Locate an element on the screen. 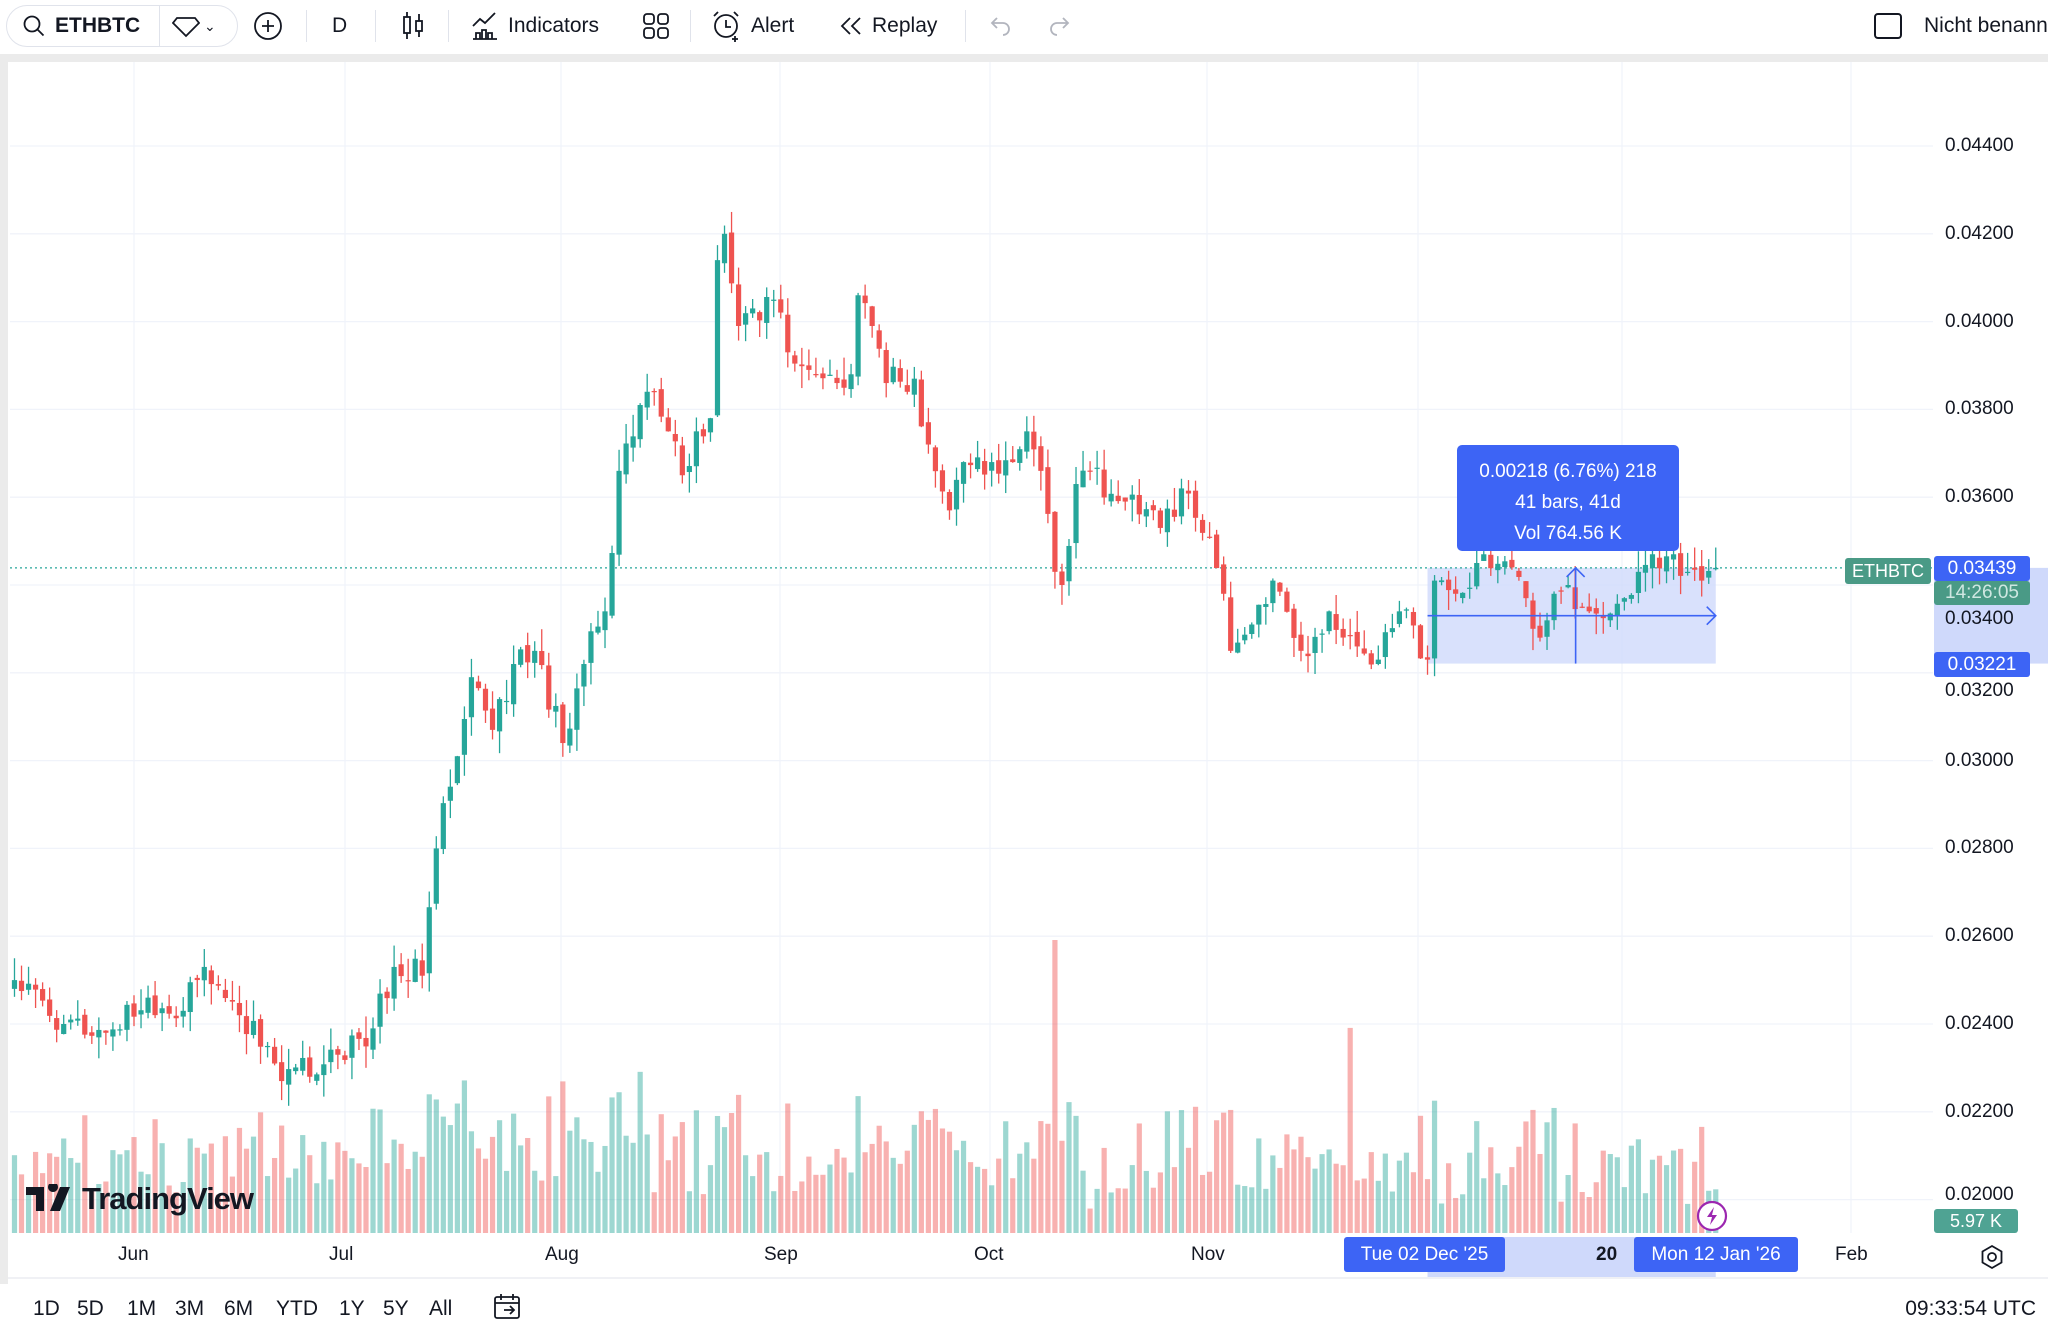 The width and height of the screenshot is (2048, 1332). indicators-button: Indicators is located at coordinates (534, 26).